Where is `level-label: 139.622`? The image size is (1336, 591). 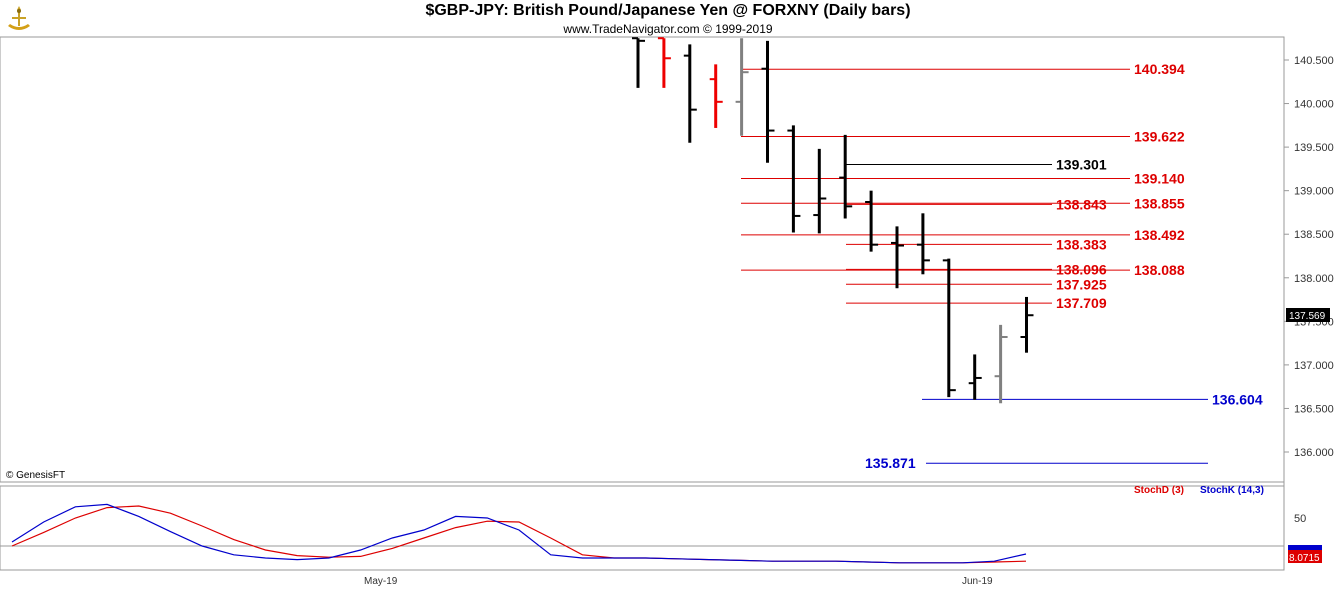
level-label: 139.622 is located at coordinates (1159, 136).